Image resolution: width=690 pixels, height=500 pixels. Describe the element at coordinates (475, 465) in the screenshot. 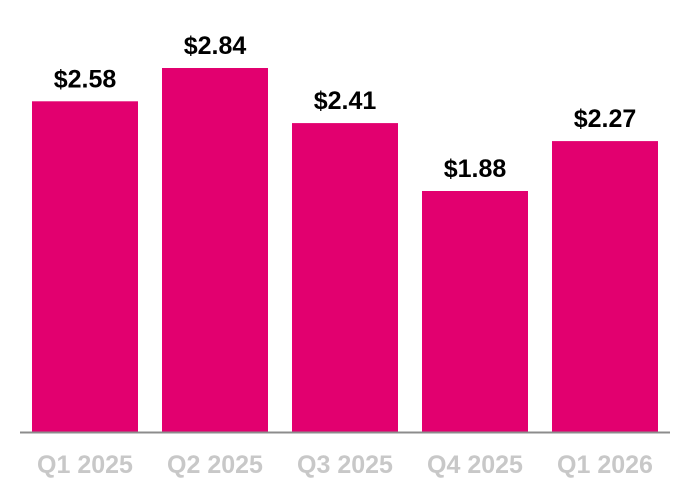

I see `x-tick-label: Q4 2025` at that location.